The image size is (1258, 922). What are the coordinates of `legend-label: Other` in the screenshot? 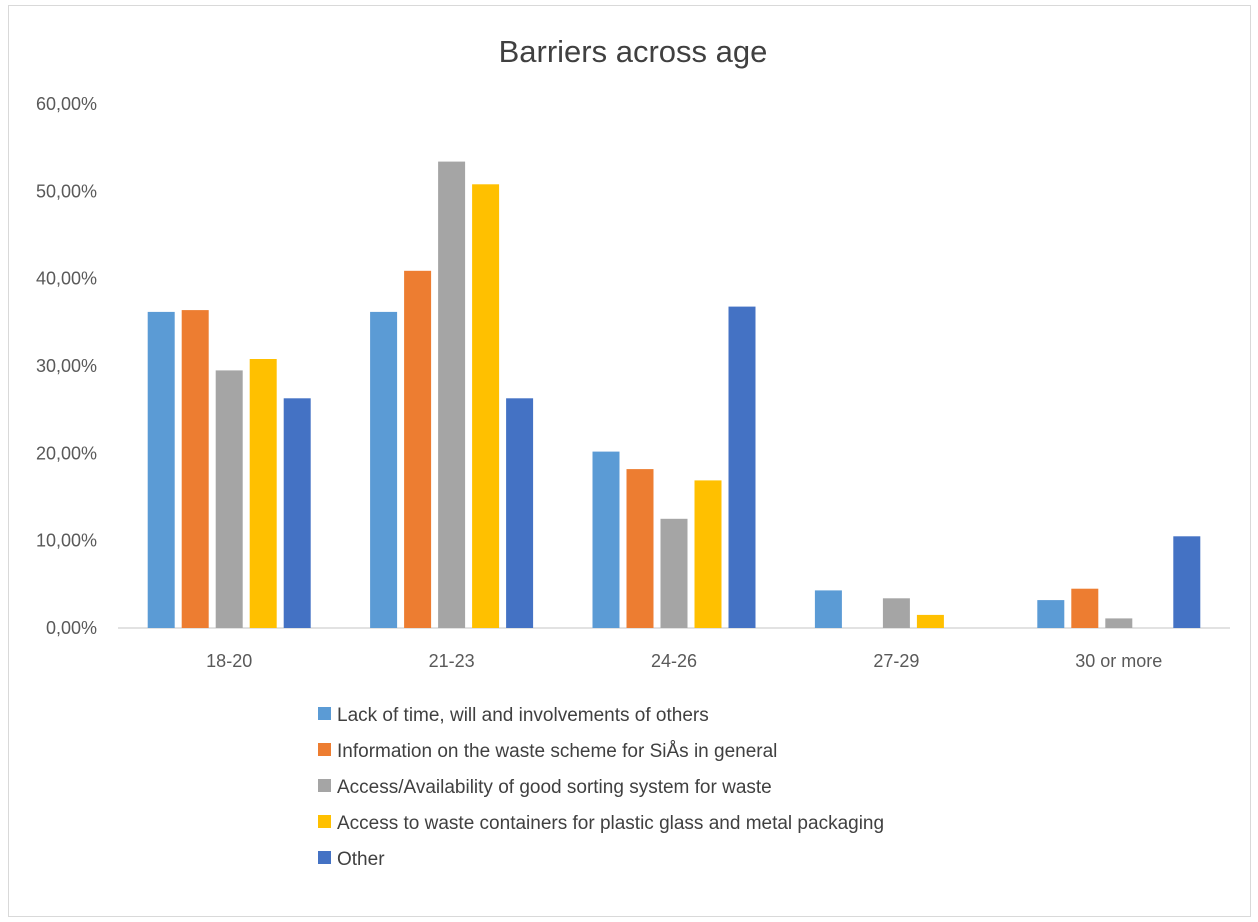 It's located at (361, 859).